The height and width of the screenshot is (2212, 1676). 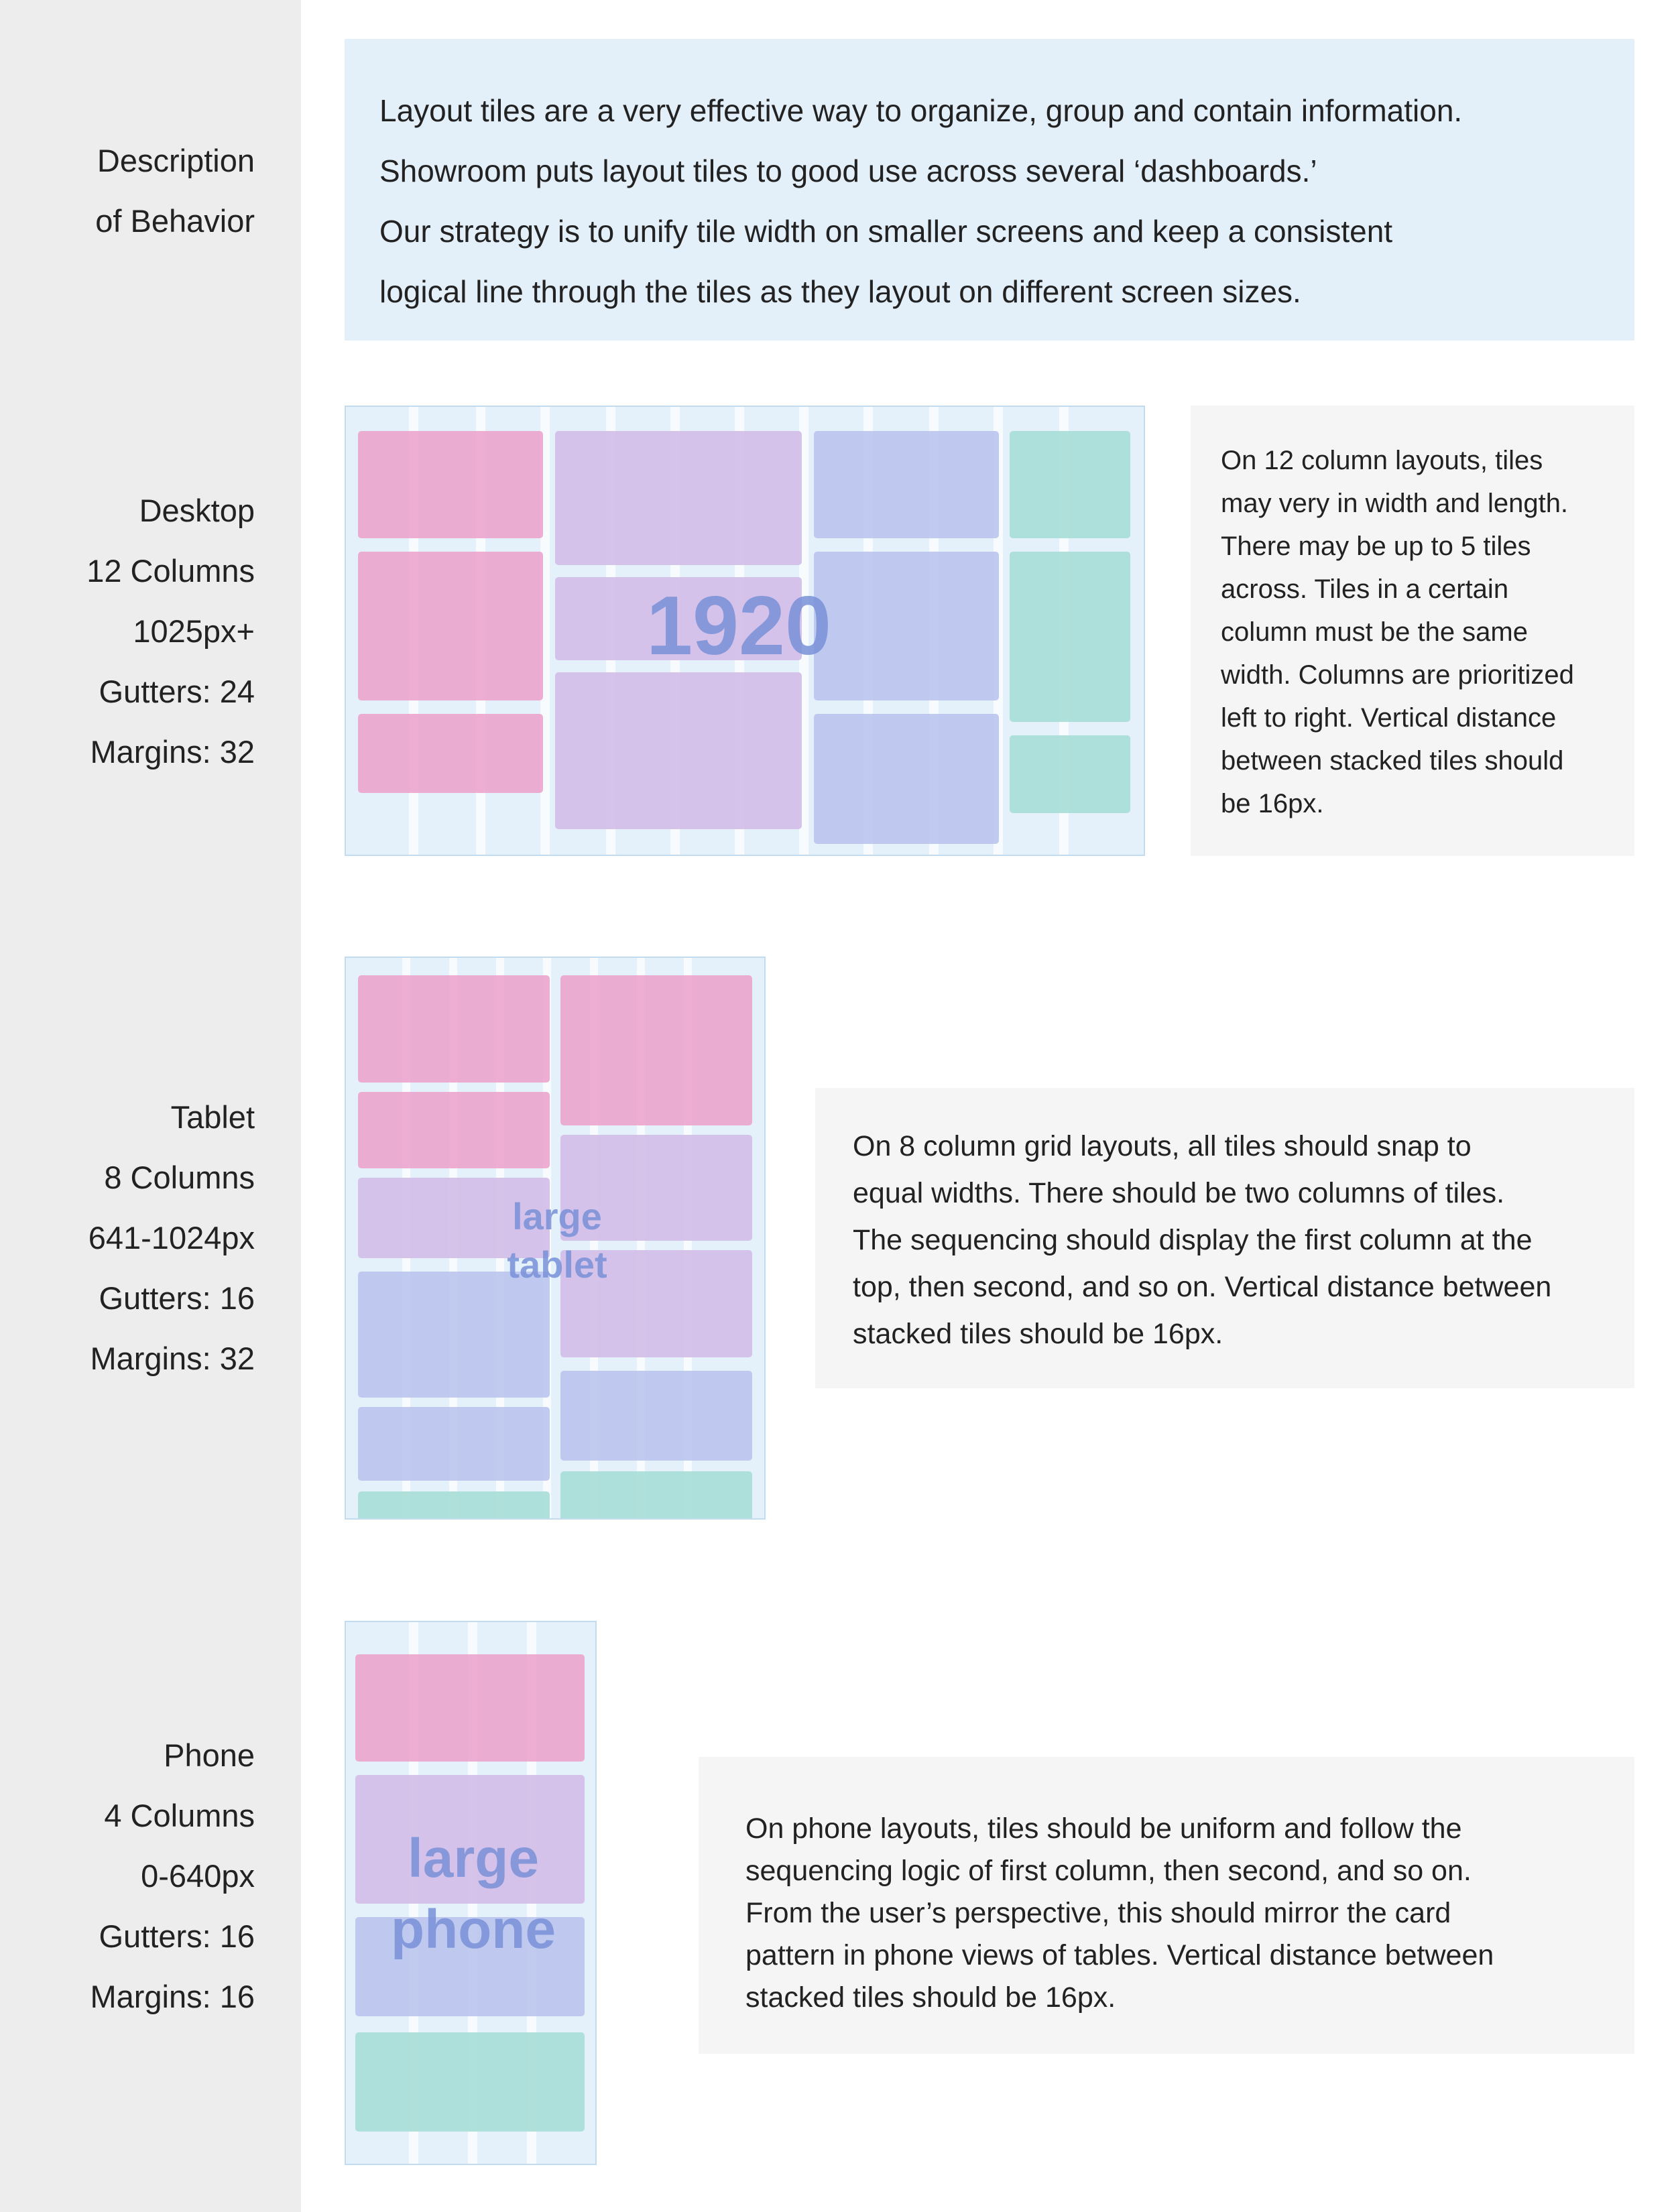 What do you see at coordinates (1395, 503) in the screenshot?
I see `note-line: may very in width and length.` at bounding box center [1395, 503].